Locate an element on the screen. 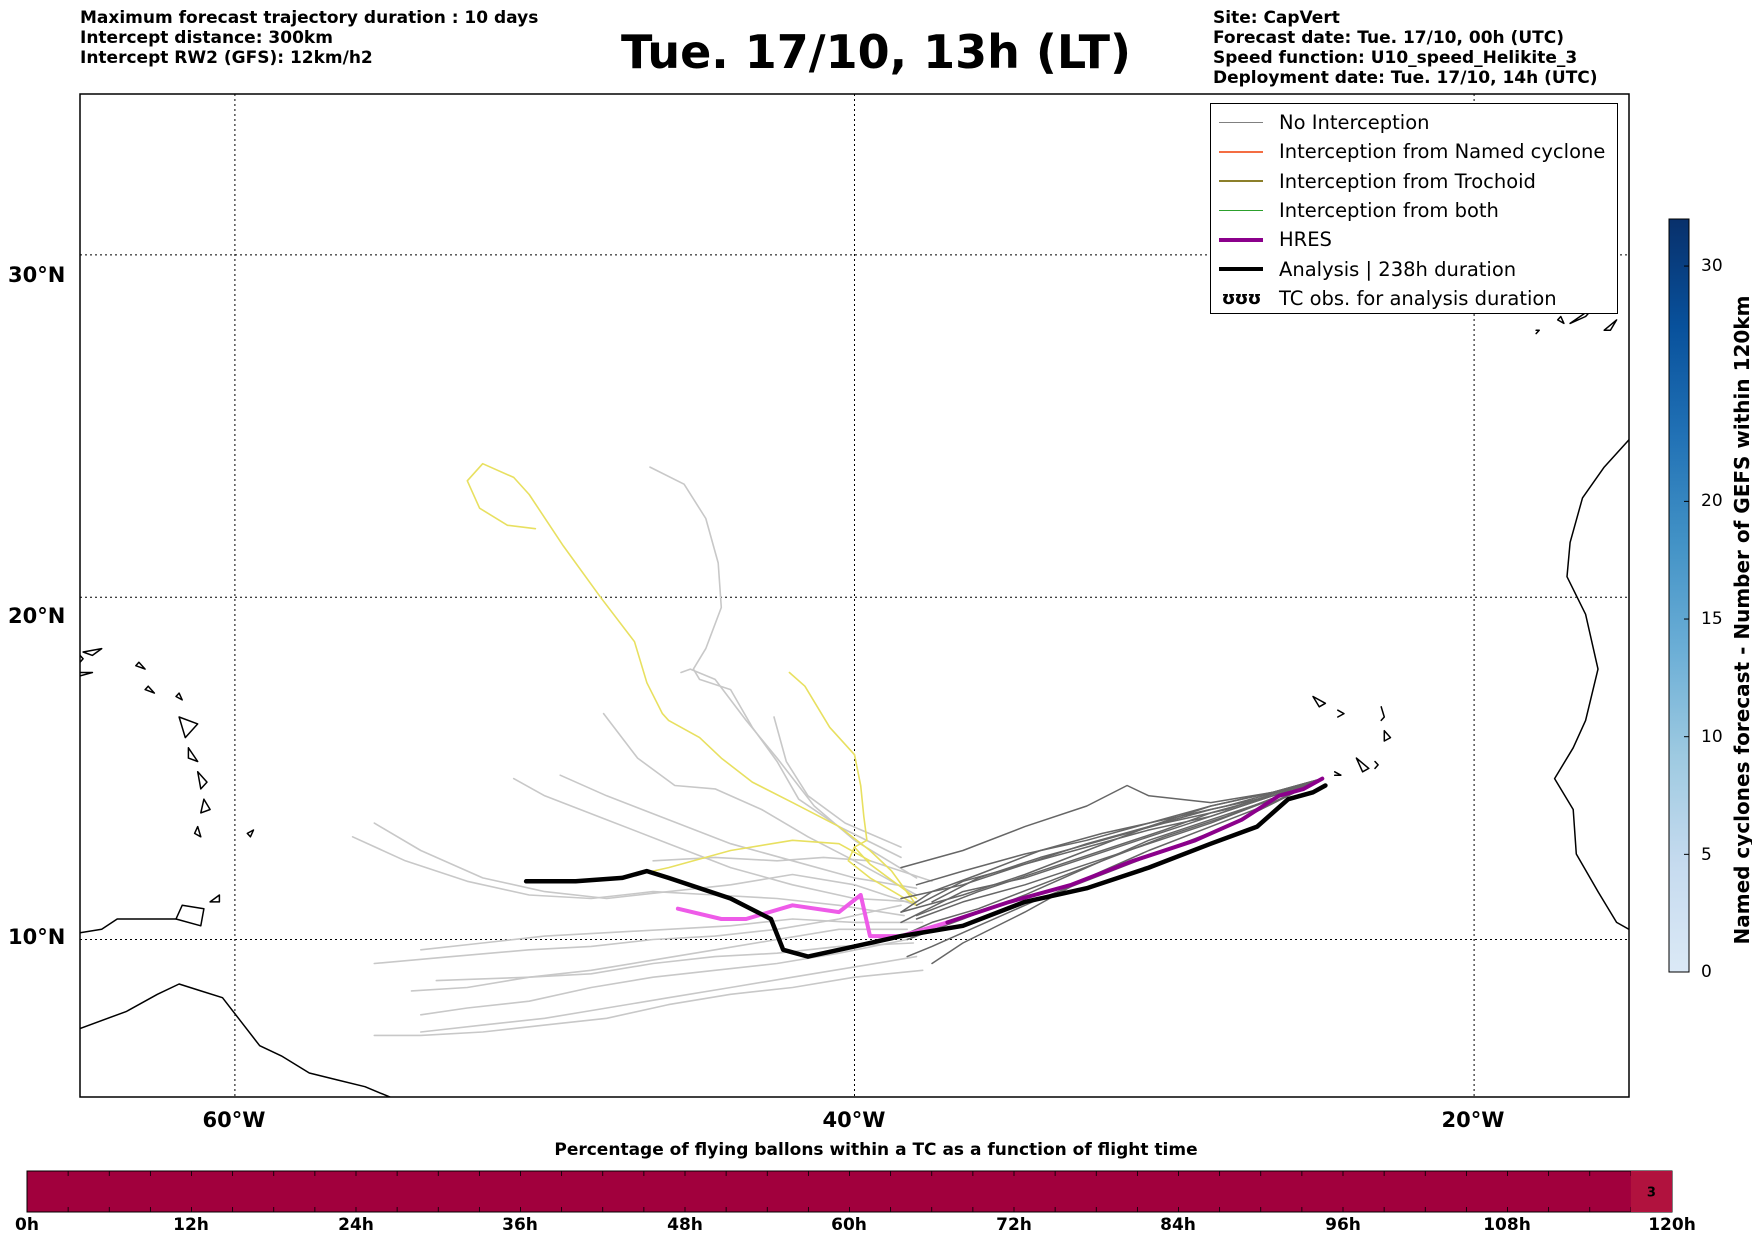 The width and height of the screenshot is (1752, 1241). time-tick: 36h is located at coordinates (520, 1225).